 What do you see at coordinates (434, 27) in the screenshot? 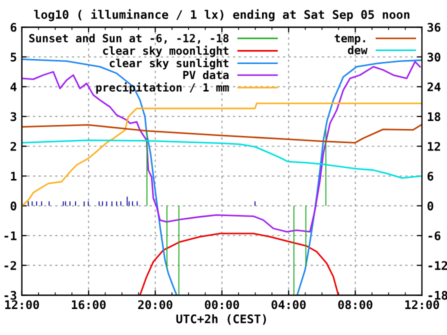
I see `y2-tick-label: 36` at bounding box center [434, 27].